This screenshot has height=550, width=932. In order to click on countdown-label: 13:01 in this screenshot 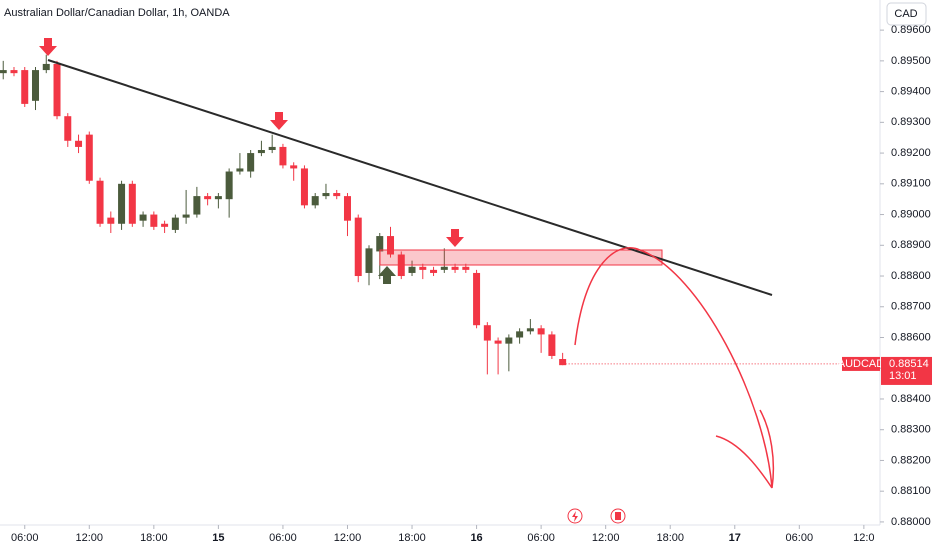, I will do `click(903, 376)`.